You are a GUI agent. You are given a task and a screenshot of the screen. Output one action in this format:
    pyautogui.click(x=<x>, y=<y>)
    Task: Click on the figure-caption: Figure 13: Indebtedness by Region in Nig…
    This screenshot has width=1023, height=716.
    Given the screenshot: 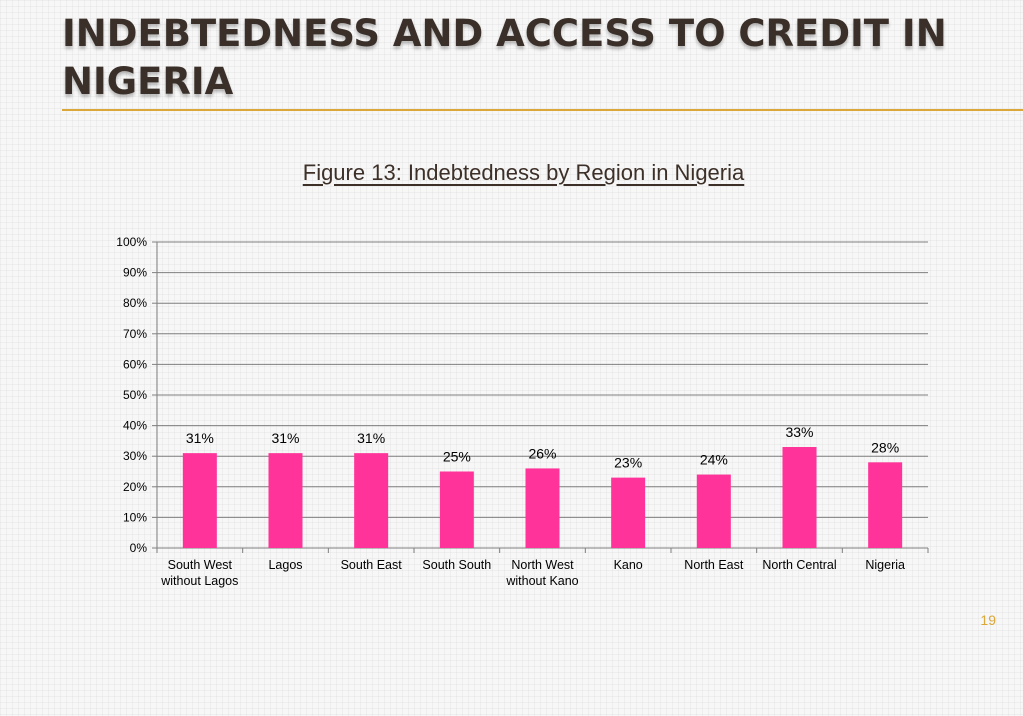 What is the action you would take?
    pyautogui.click(x=523, y=172)
    